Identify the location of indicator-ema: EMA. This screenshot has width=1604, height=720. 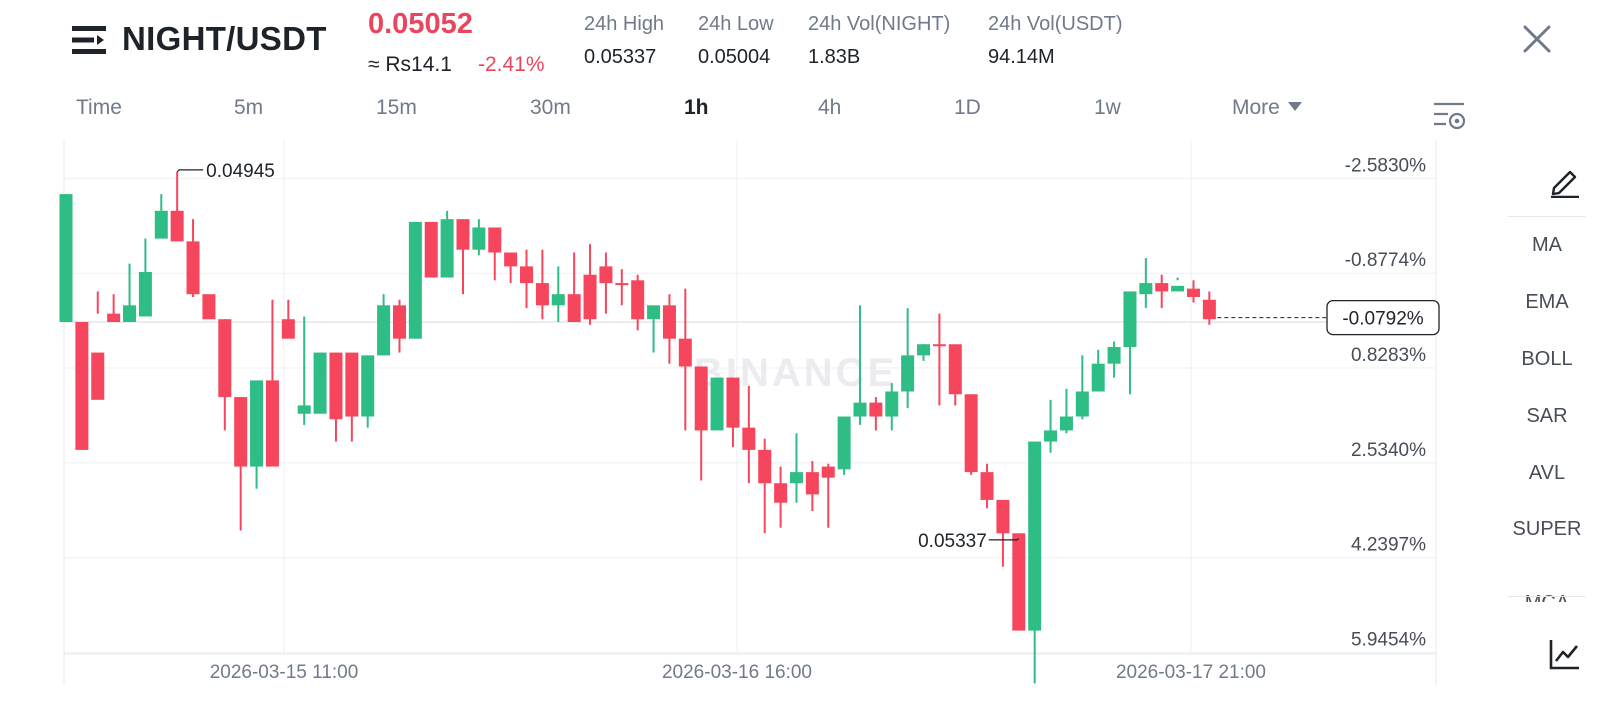
(1547, 302).